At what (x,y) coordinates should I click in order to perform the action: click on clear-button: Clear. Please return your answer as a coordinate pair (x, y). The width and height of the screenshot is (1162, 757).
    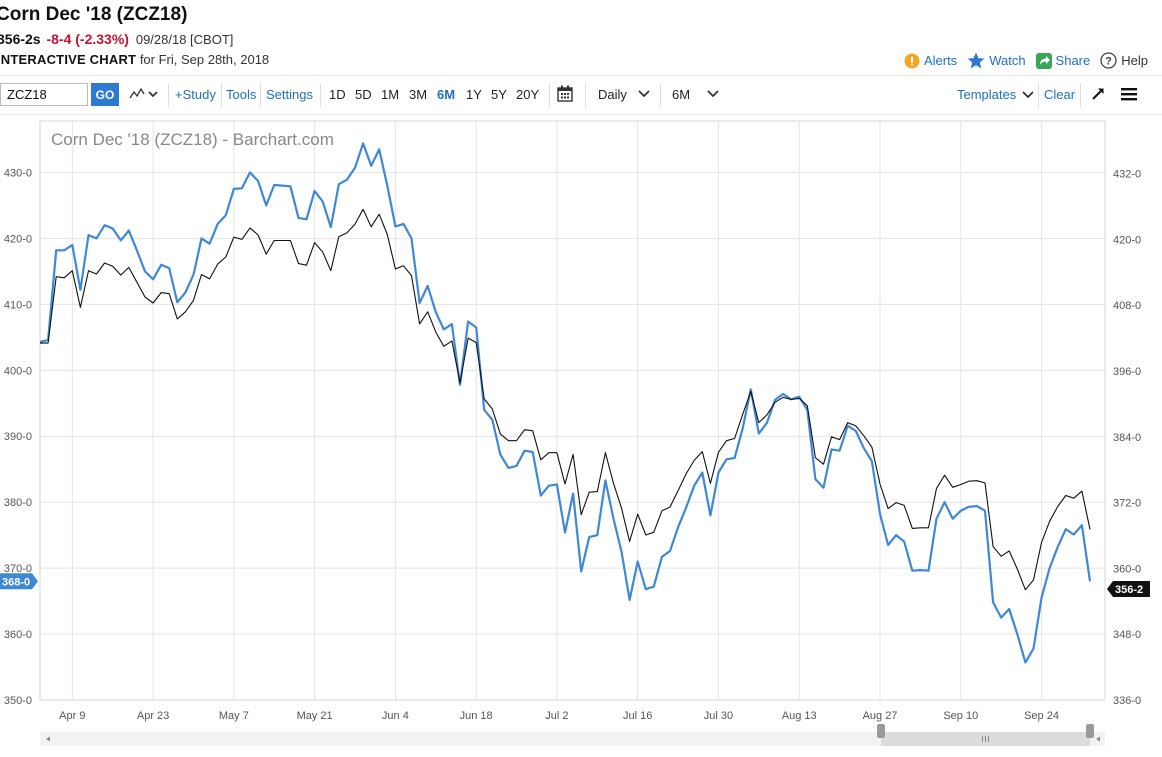
    Looking at the image, I should click on (1060, 94).